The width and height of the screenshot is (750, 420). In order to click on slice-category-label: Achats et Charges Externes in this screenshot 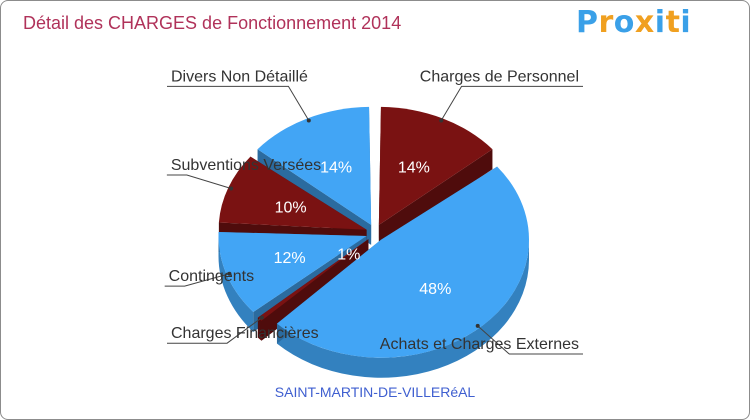, I will do `click(479, 344)`.